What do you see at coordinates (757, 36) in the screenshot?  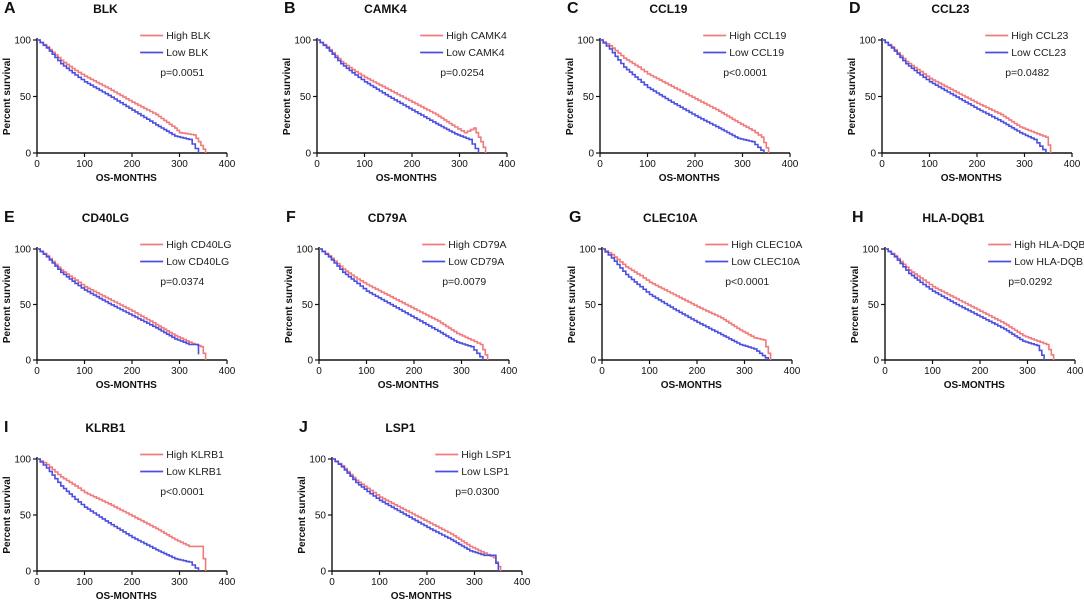 I see `legend-label-high: High CCL19` at bounding box center [757, 36].